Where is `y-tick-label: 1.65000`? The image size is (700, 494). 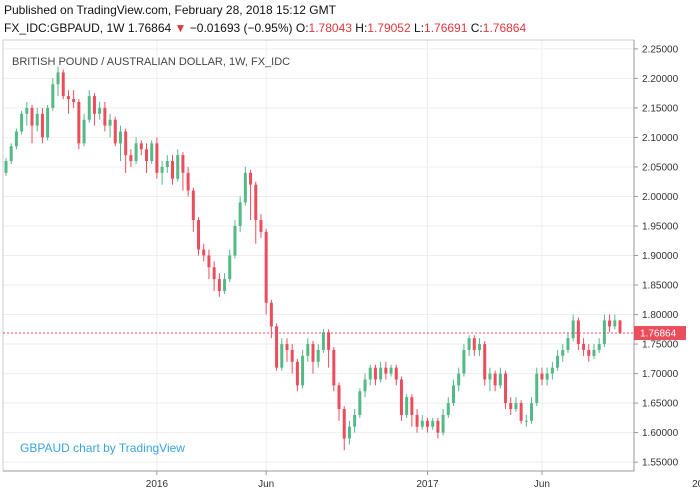 y-tick-label: 1.65000 is located at coordinates (660, 404).